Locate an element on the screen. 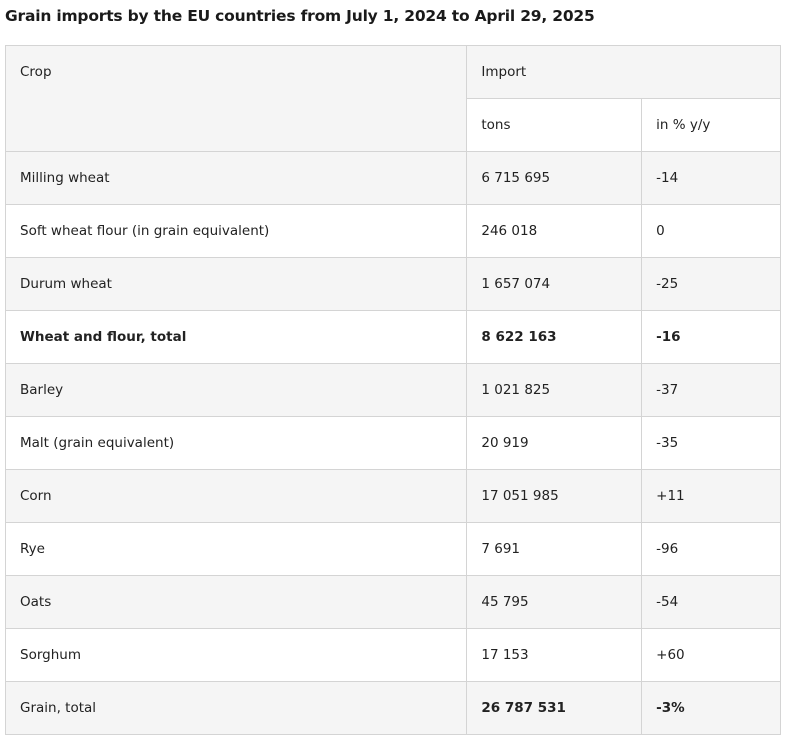  table-row: Grain, total 26 787 531 -3% is located at coordinates (392, 708).